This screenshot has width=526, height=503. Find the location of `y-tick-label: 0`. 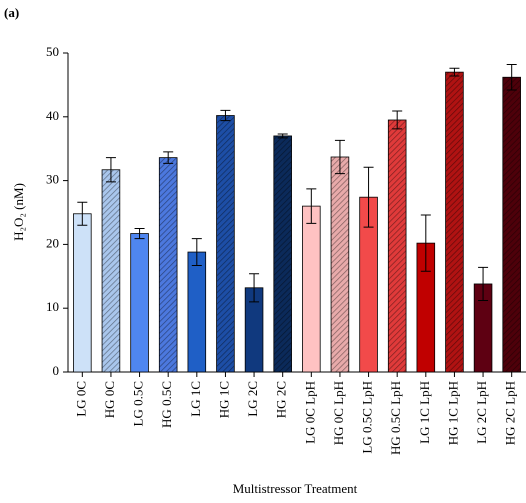

y-tick-label: 0 is located at coordinates (56, 370).